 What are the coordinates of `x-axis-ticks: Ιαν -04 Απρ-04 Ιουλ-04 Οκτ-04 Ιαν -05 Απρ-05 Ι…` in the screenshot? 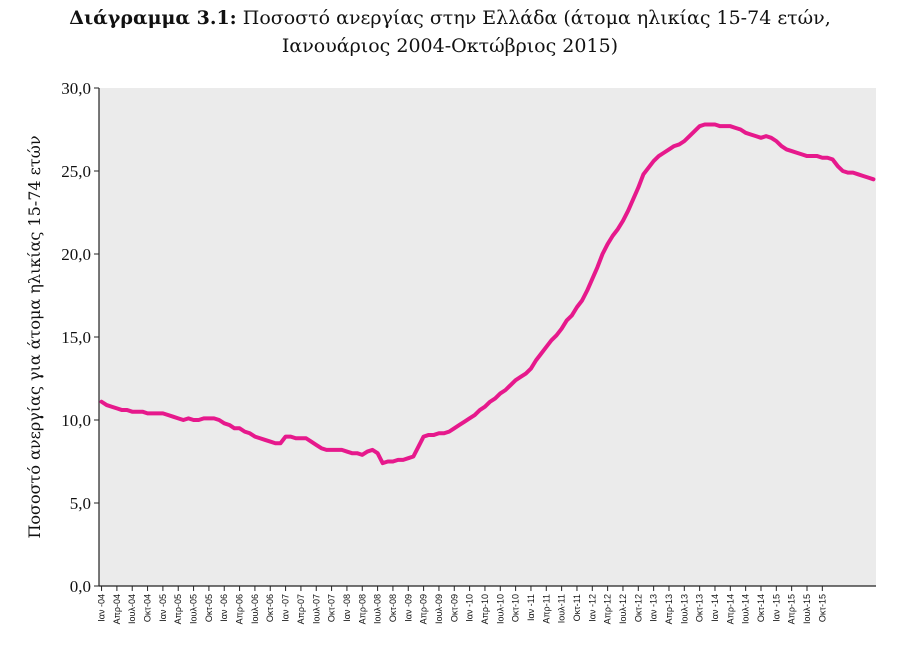 It's located at (462, 605).